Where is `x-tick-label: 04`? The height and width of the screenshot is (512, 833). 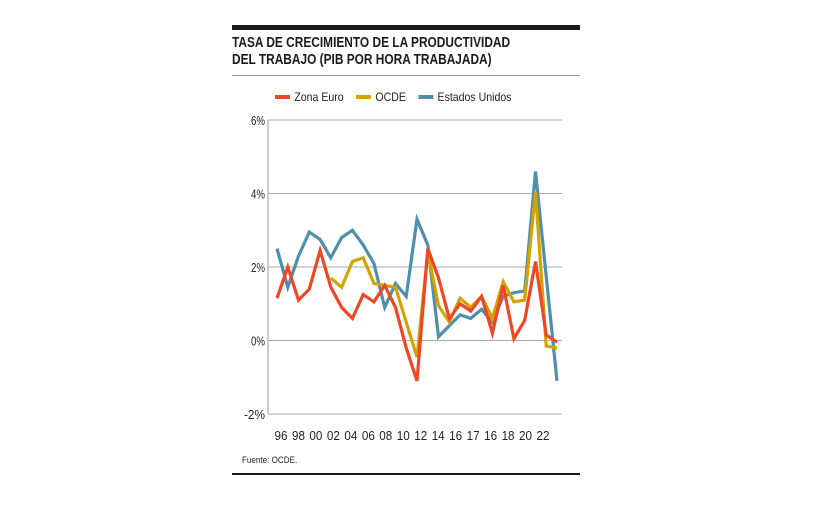 x-tick-label: 04 is located at coordinates (350, 435).